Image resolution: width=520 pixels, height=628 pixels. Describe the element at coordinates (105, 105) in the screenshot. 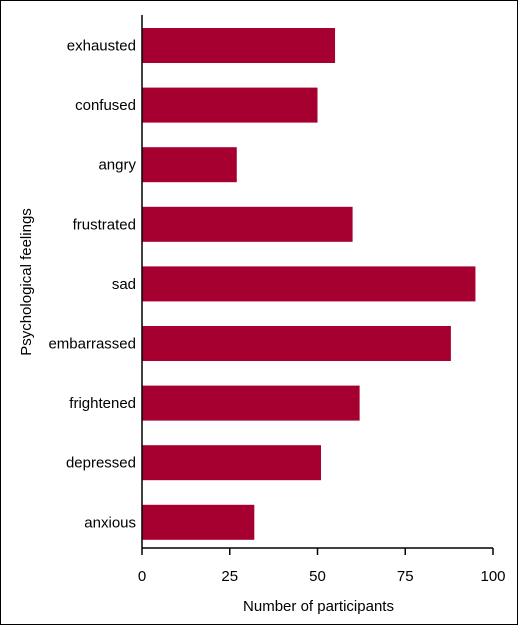

I see `category-label-confused: confused` at that location.